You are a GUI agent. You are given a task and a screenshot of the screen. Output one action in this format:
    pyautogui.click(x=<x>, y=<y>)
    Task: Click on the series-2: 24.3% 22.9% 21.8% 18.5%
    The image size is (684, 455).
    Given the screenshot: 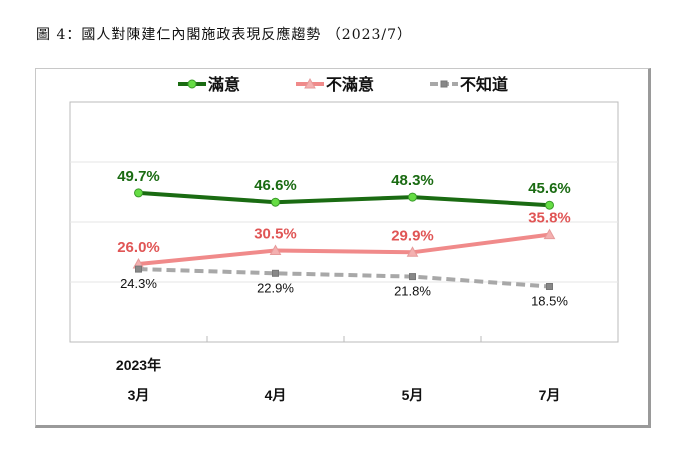 What is the action you would take?
    pyautogui.click(x=344, y=287)
    